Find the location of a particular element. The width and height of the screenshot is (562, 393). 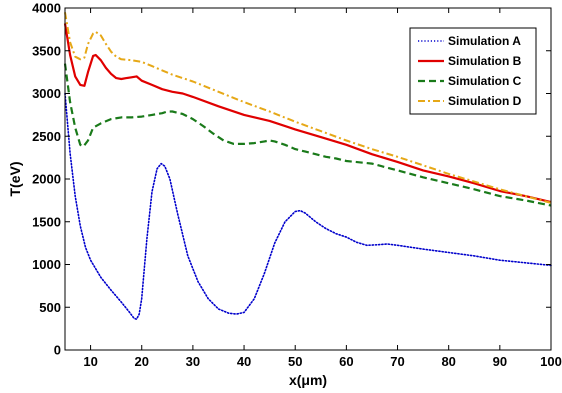

y-tick-label: 1000 is located at coordinates (46, 264).